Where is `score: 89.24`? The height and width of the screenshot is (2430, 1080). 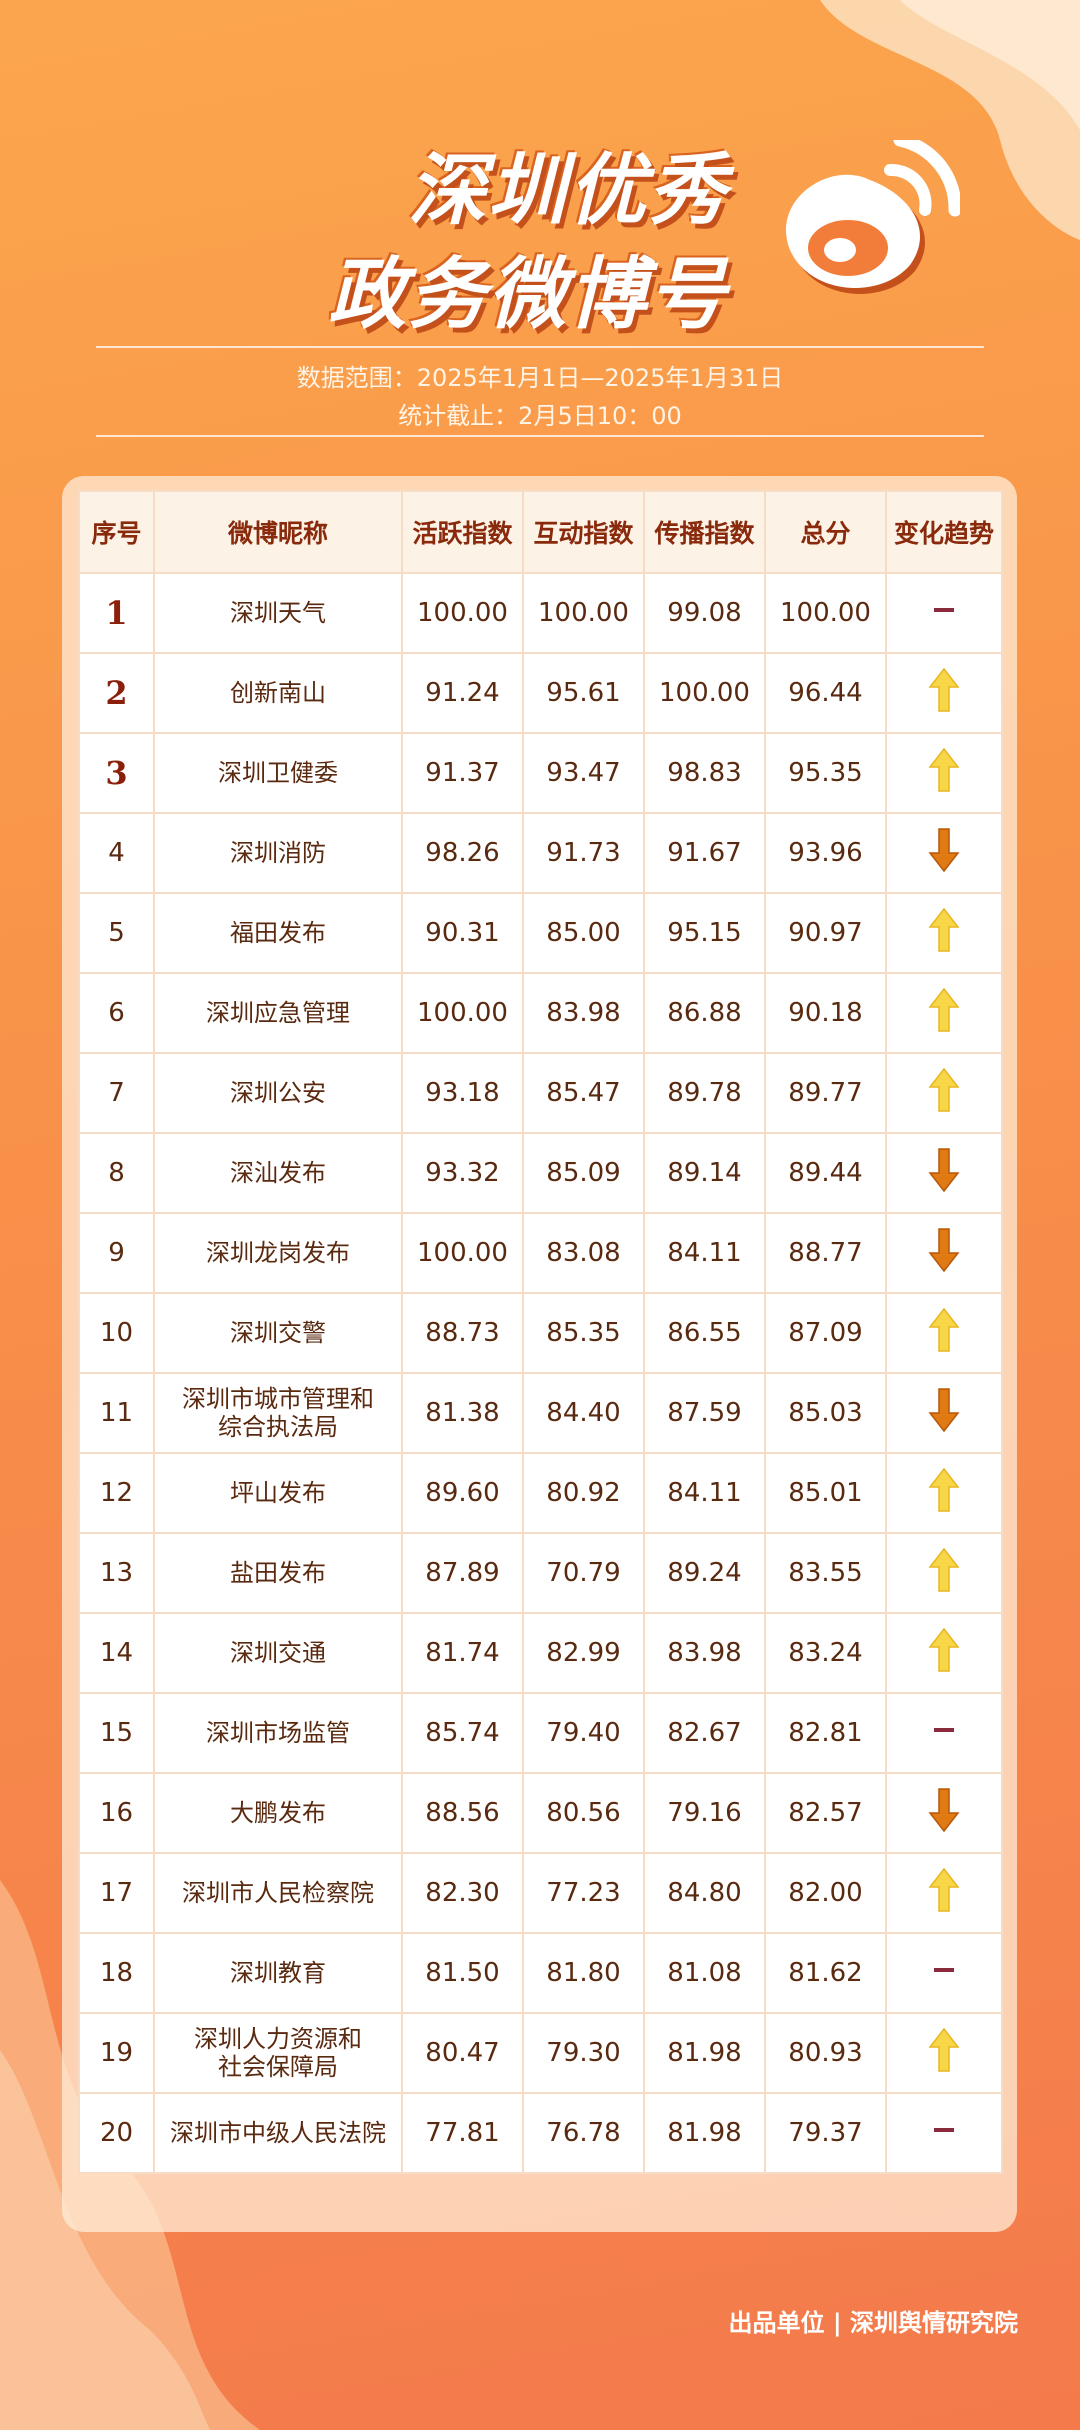 score: 89.24 is located at coordinates (704, 1573).